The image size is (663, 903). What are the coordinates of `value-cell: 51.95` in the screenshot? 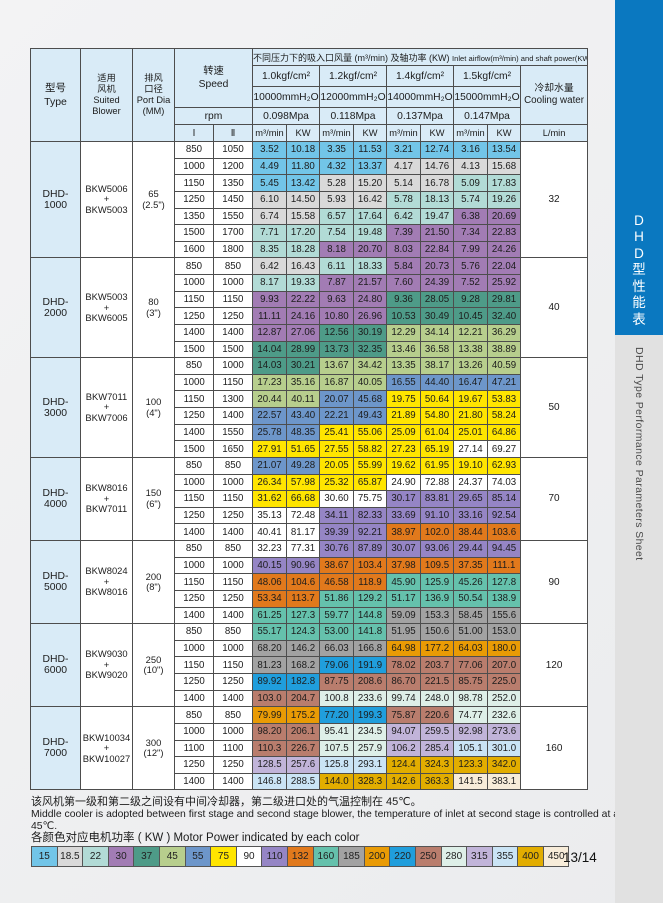 It's located at (403, 632).